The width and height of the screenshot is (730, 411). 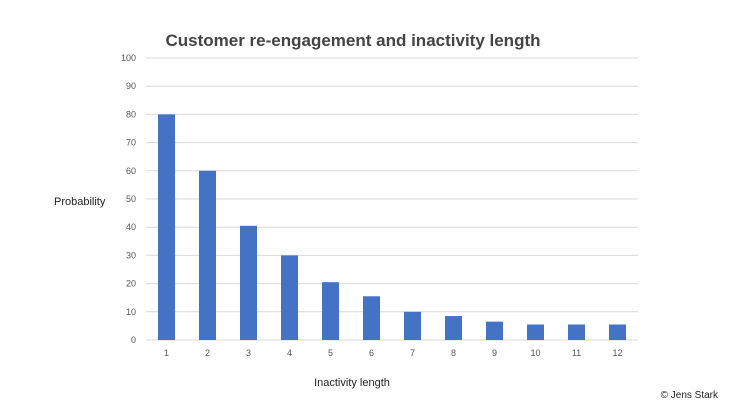 What do you see at coordinates (352, 383) in the screenshot?
I see `x-axis-label: Inactivity length` at bounding box center [352, 383].